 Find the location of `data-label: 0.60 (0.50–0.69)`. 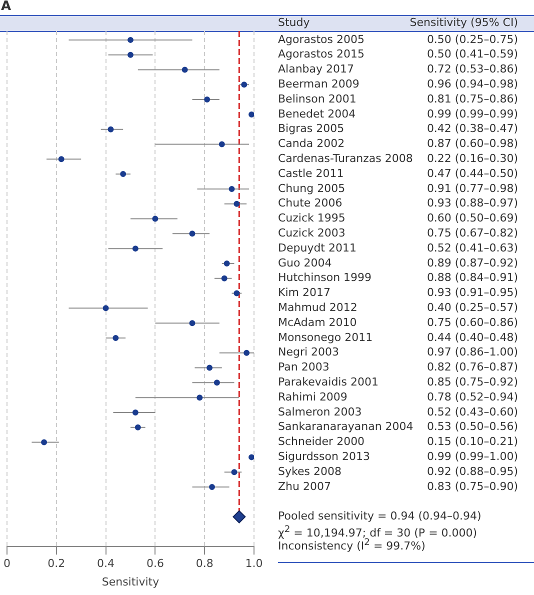

data-label: 0.60 (0.50–0.69) is located at coordinates (472, 218).